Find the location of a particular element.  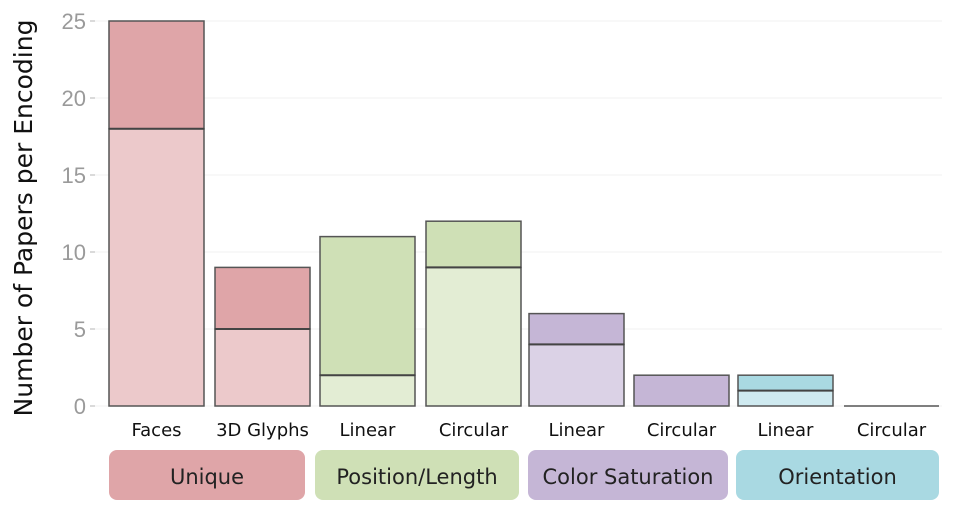

group-label-text: Position/Length is located at coordinates (416, 477).